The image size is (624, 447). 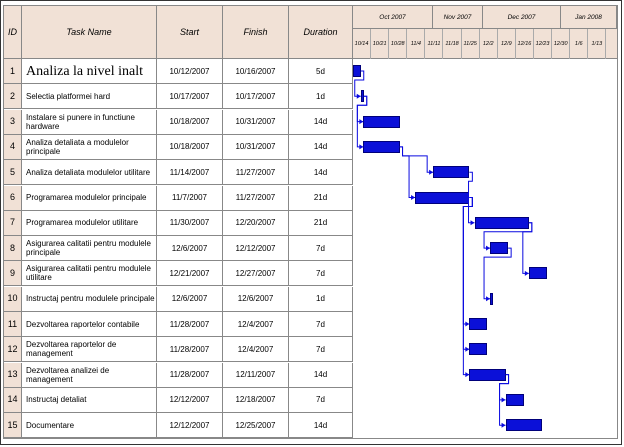 I want to click on task-name: Selectia platformei hard, so click(x=89, y=96).